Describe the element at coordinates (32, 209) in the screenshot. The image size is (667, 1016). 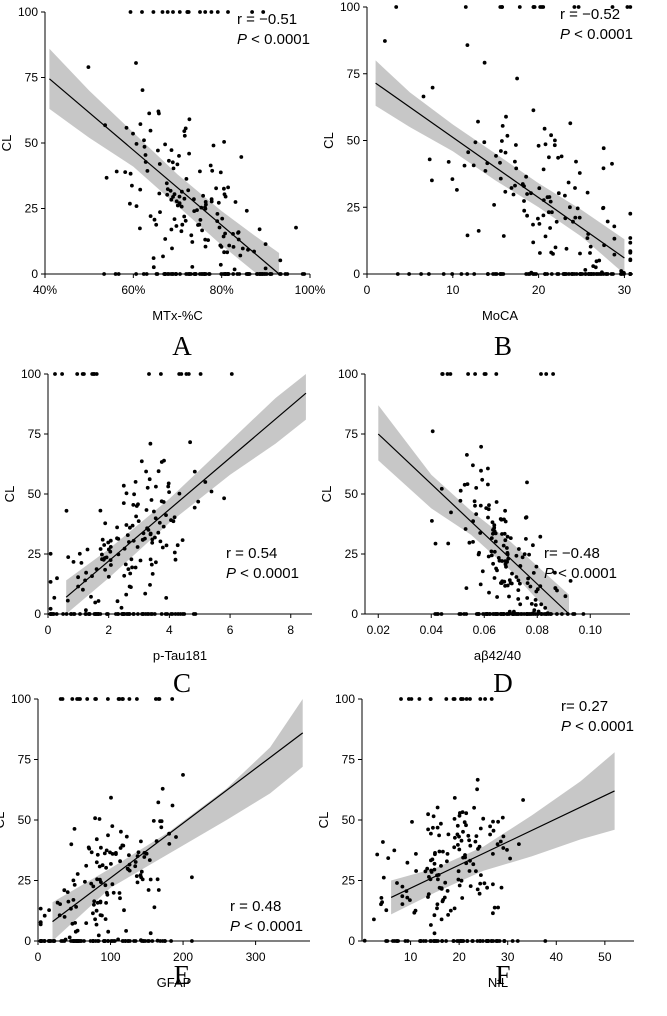
I see `y-tick-label: 25` at that location.